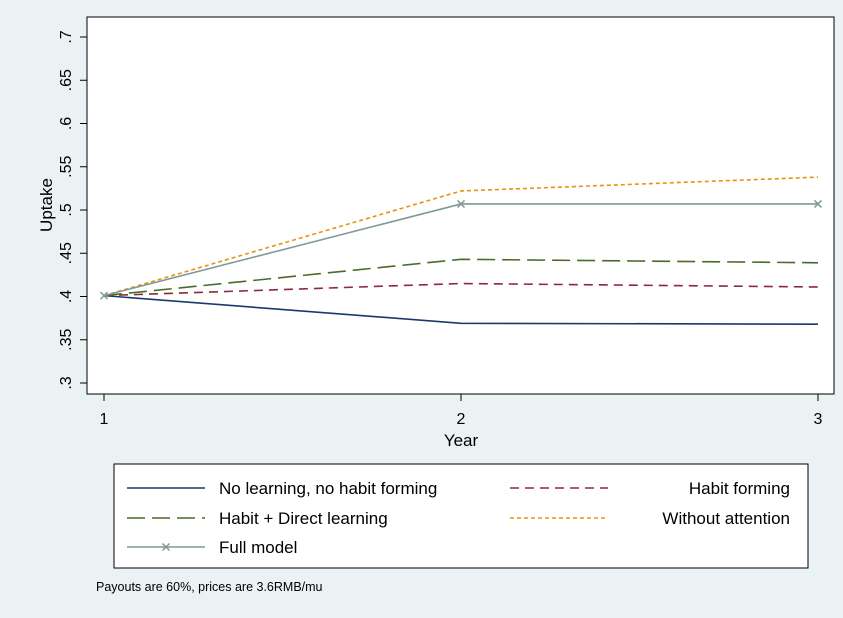 The height and width of the screenshot is (618, 843). I want to click on x-tick-label: 1, so click(104, 419).